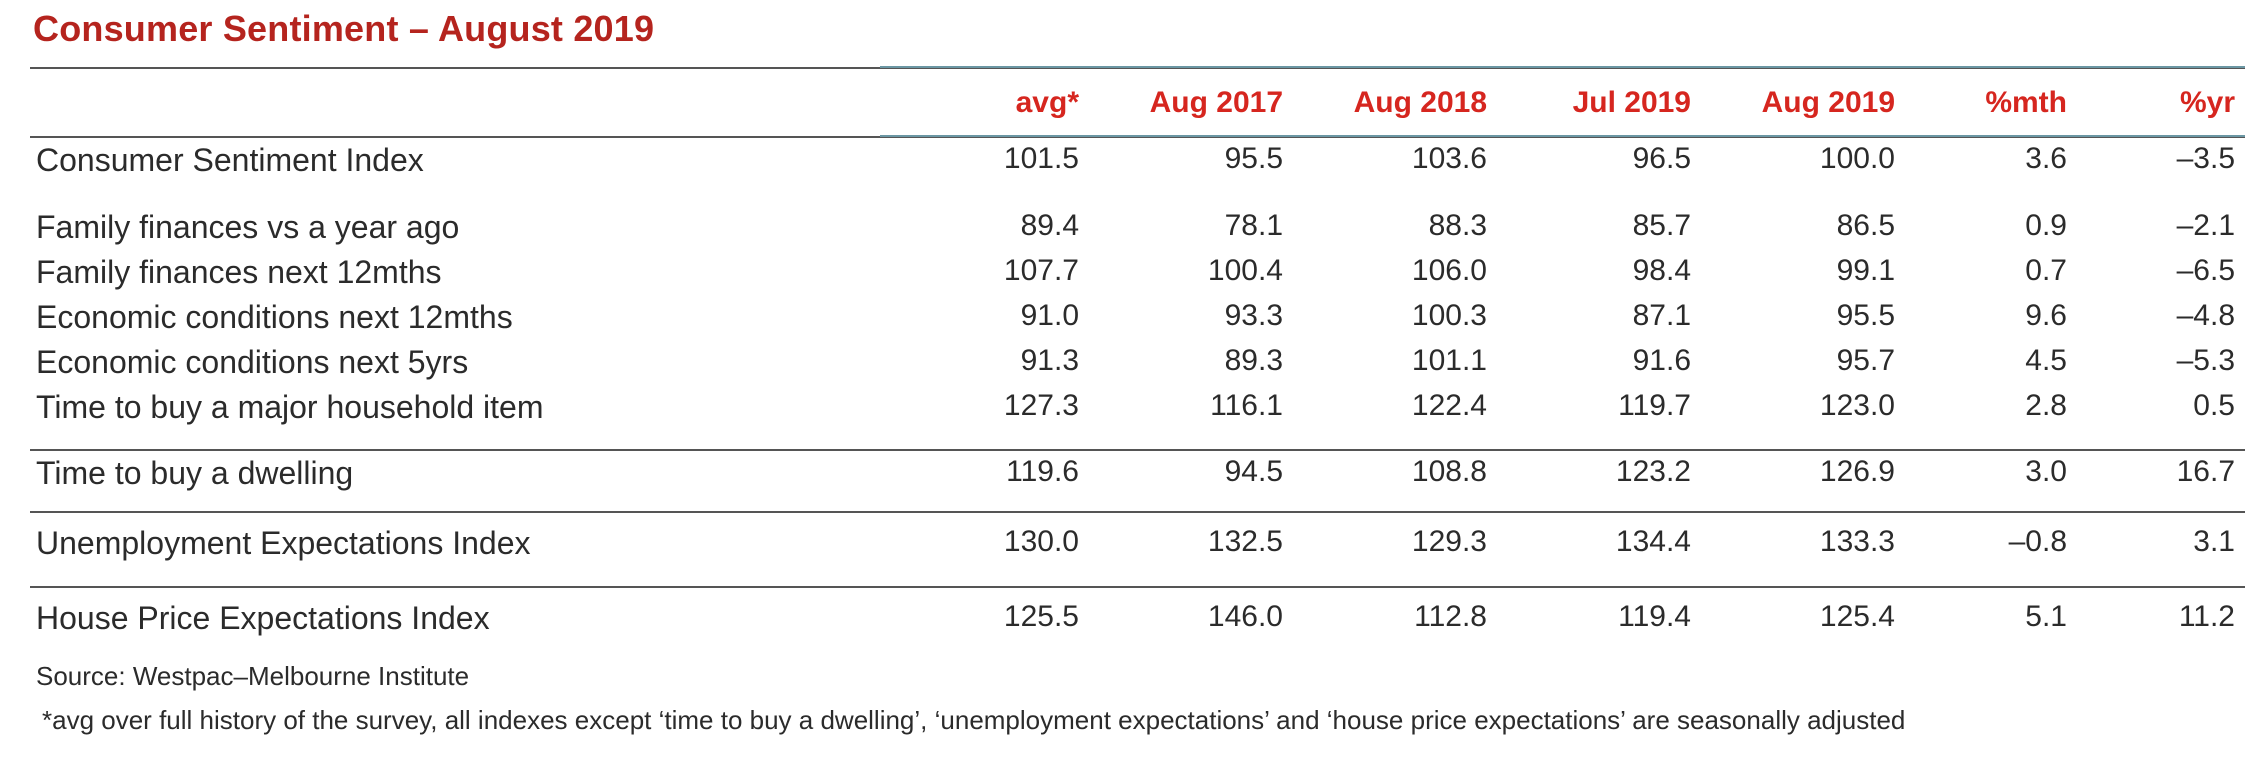 The width and height of the screenshot is (2257, 769). What do you see at coordinates (1047, 102) in the screenshot?
I see `column-header-avg: avg*` at bounding box center [1047, 102].